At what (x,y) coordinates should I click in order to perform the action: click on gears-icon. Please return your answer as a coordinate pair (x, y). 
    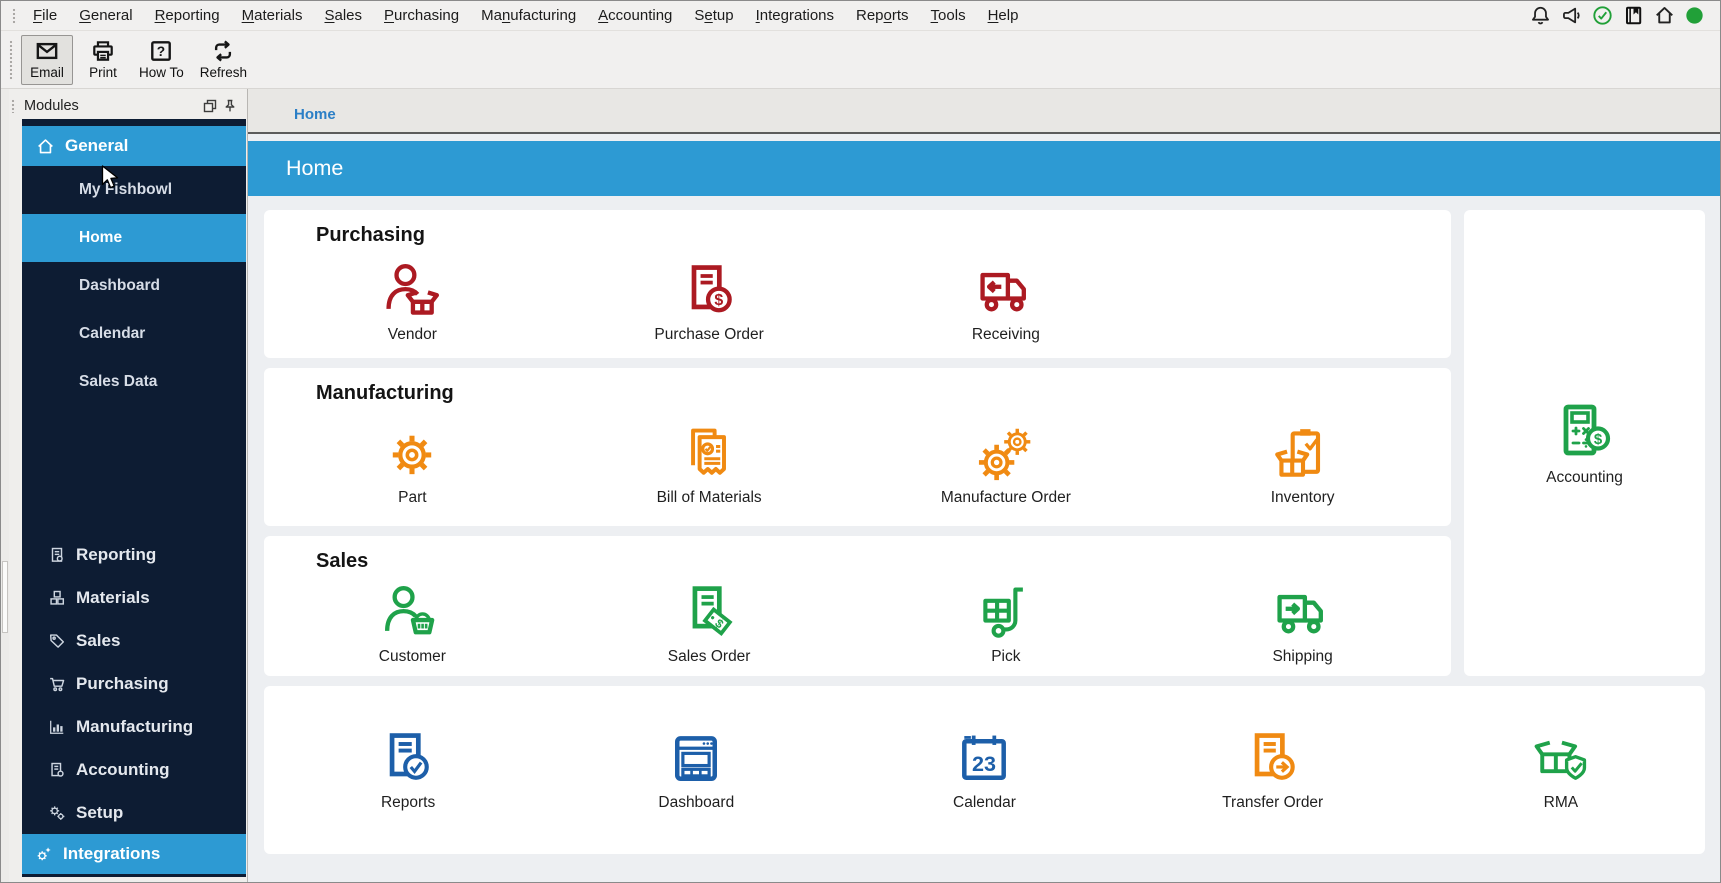
    Looking at the image, I should click on (57, 813).